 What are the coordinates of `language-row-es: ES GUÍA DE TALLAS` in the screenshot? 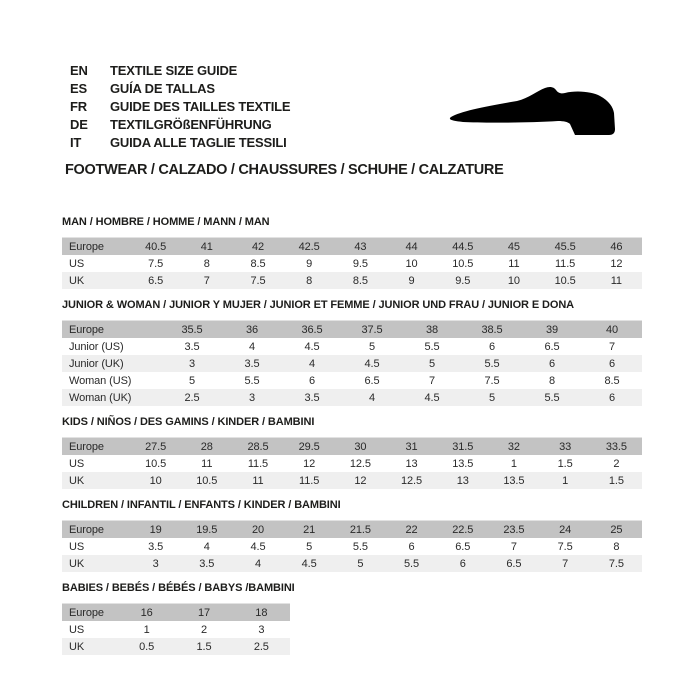 It's located at (180, 89).